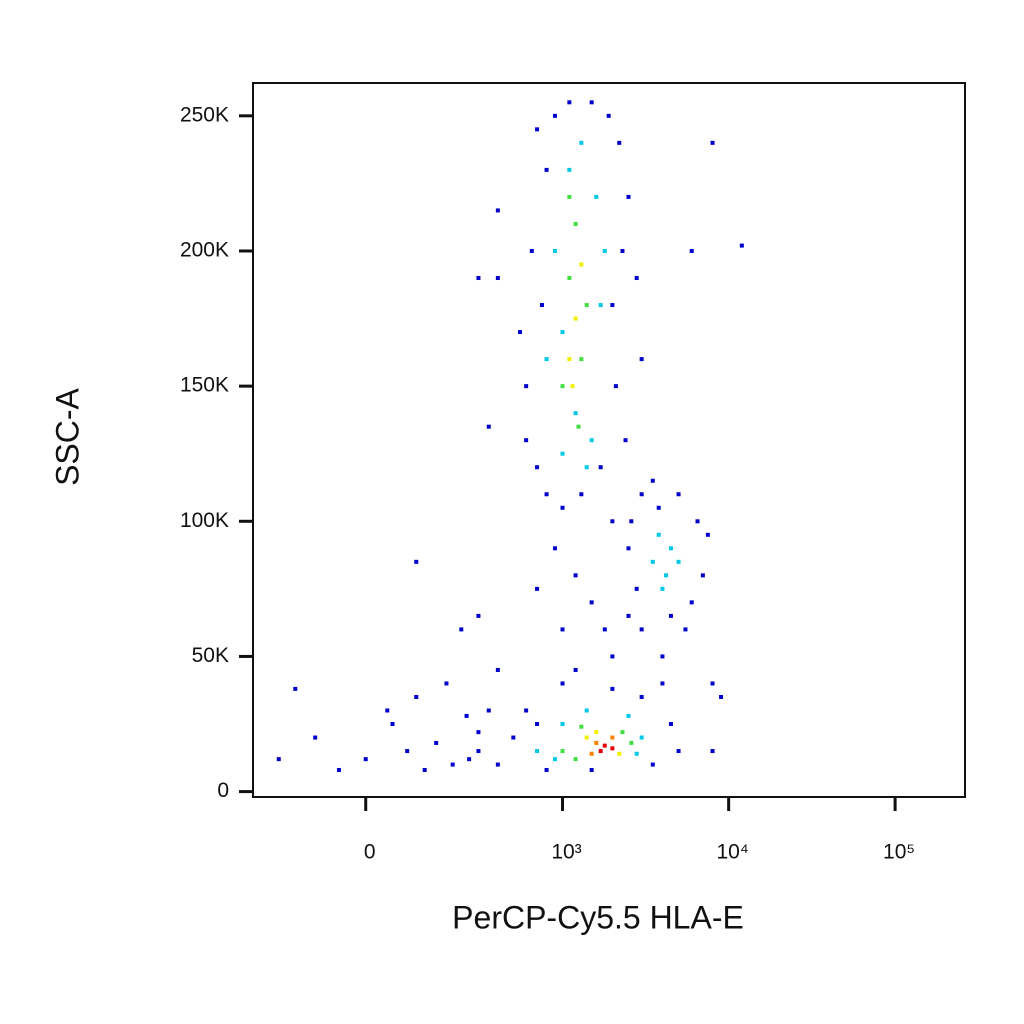 This screenshot has width=1024, height=1024. I want to click on y-tick-label: 150K, so click(204, 385).